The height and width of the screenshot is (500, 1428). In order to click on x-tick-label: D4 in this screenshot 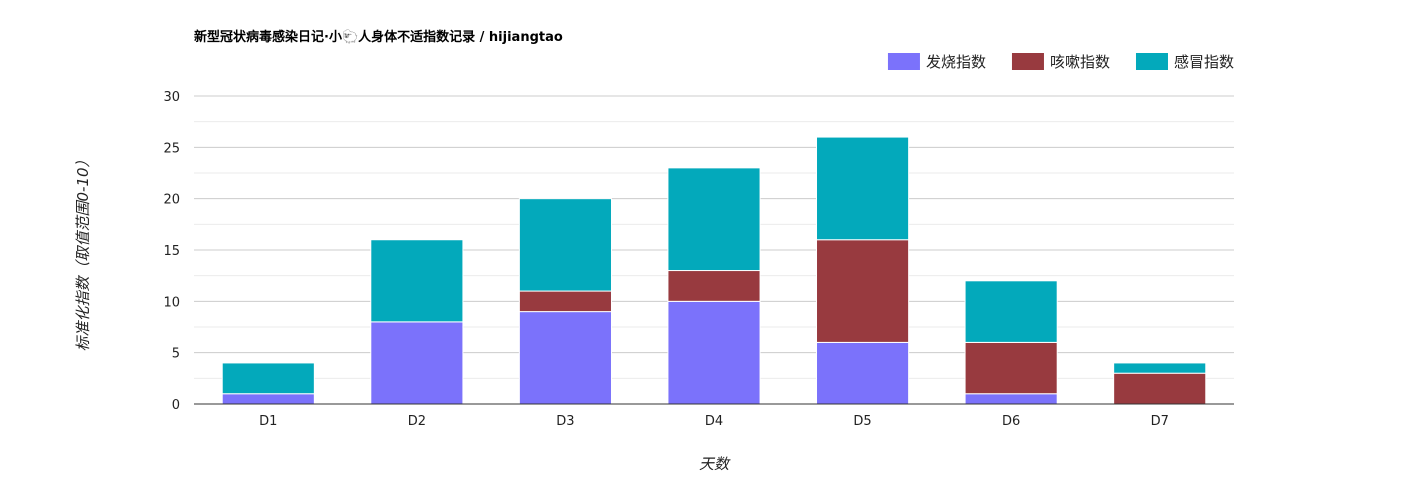, I will do `click(714, 421)`.